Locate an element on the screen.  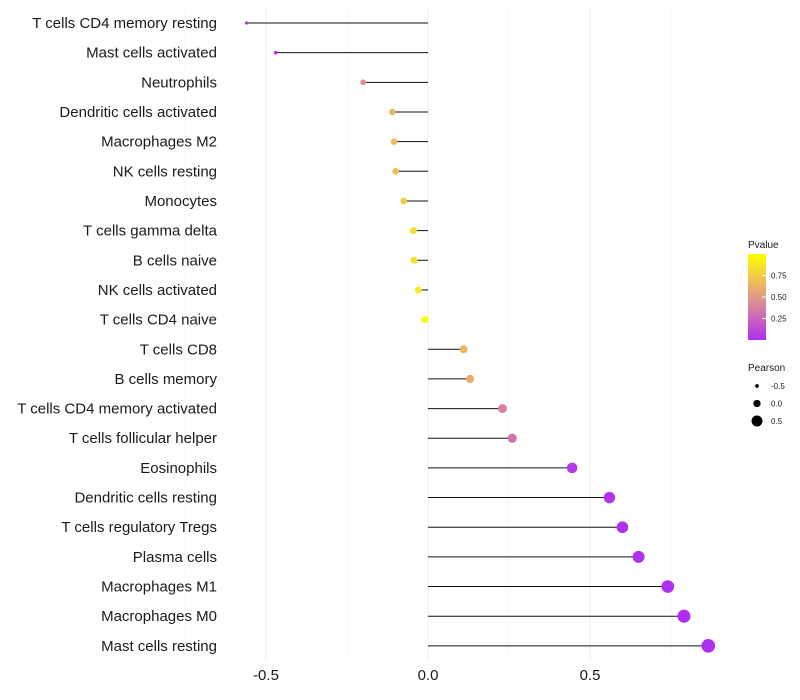
y-tick-label: Mast cells activated is located at coordinates (151, 53).